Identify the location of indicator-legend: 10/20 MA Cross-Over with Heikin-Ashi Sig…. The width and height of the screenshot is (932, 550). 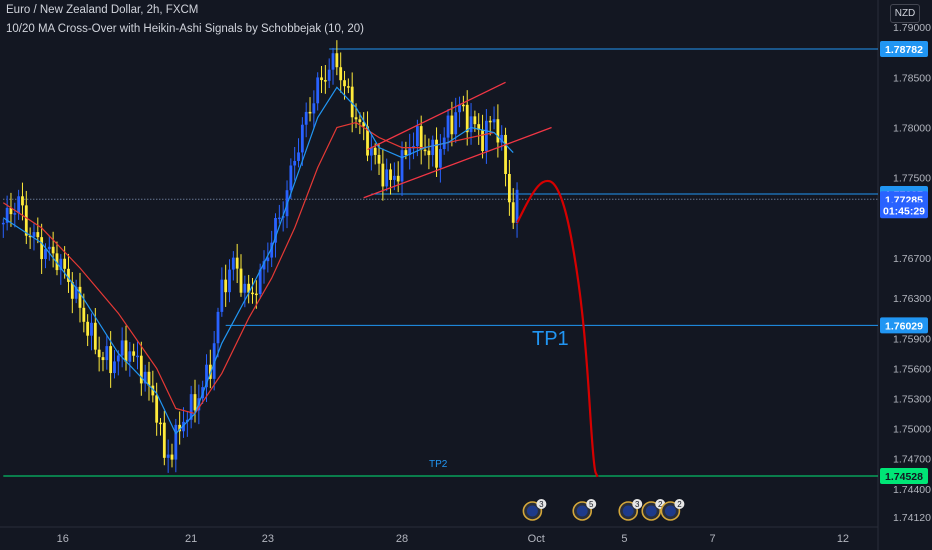
(185, 29).